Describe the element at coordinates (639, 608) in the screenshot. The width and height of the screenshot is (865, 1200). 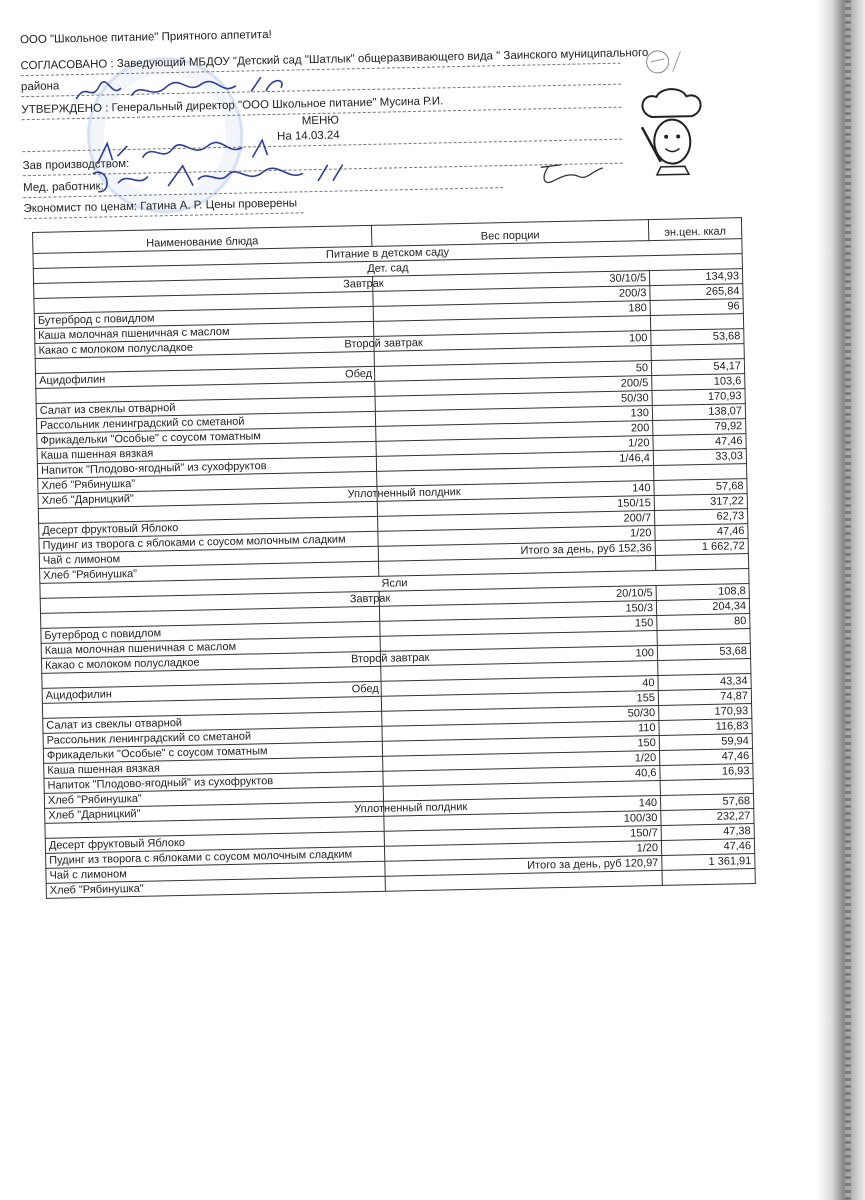
I see `portion-weight: 150/3` at that location.